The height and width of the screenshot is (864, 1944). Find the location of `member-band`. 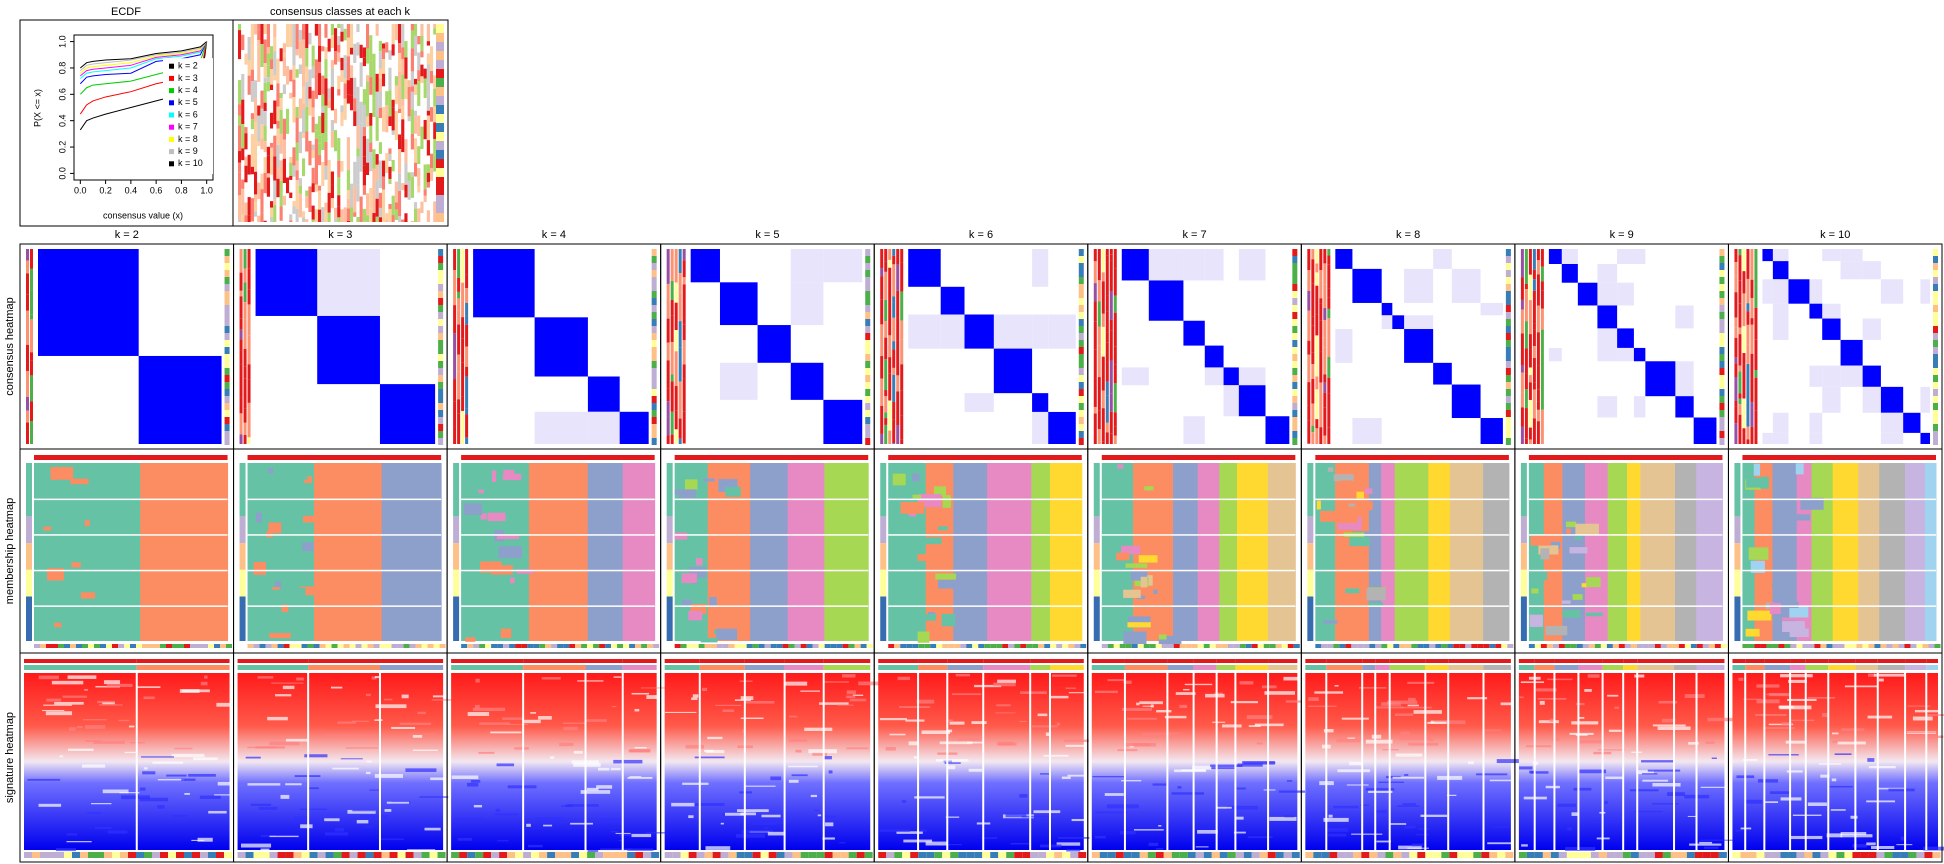

member-band is located at coordinates (1709, 552).